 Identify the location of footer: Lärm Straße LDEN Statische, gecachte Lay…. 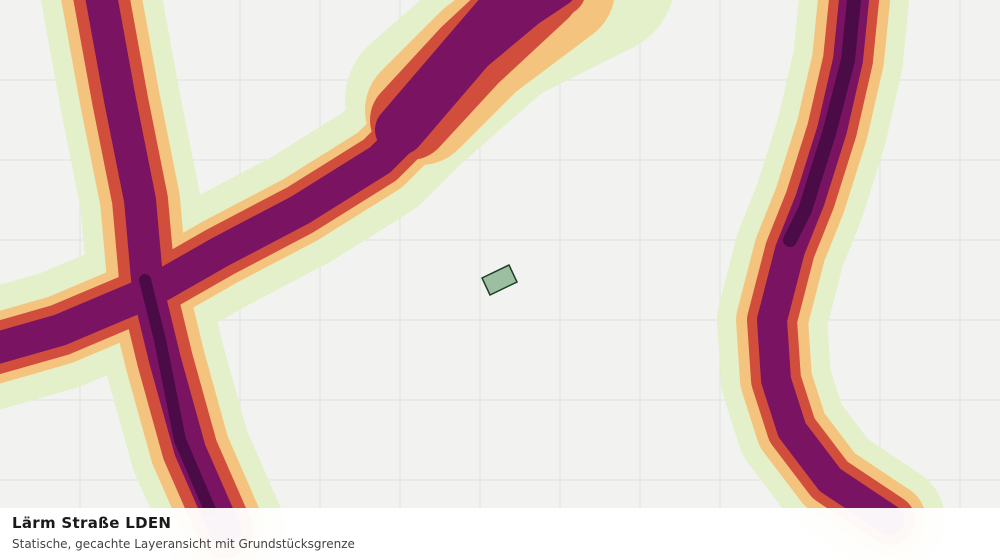
(500, 534).